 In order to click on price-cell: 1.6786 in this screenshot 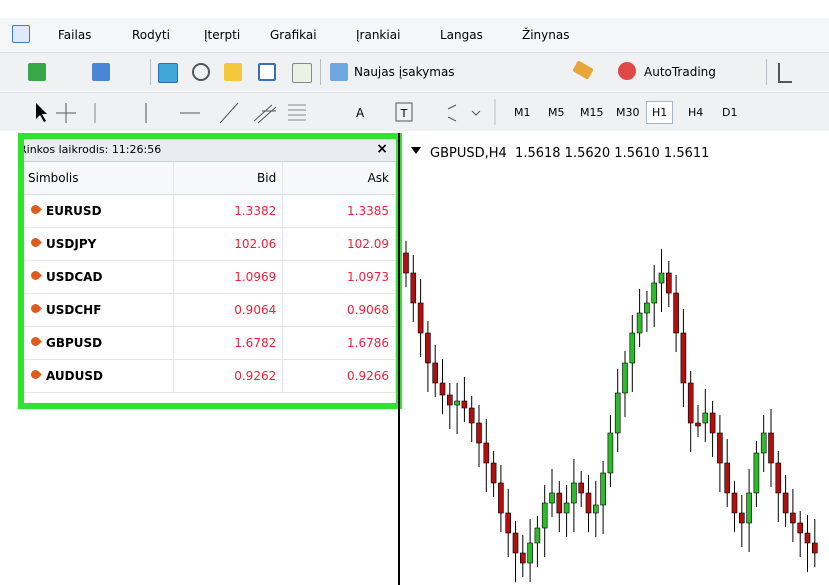, I will do `click(339, 343)`.